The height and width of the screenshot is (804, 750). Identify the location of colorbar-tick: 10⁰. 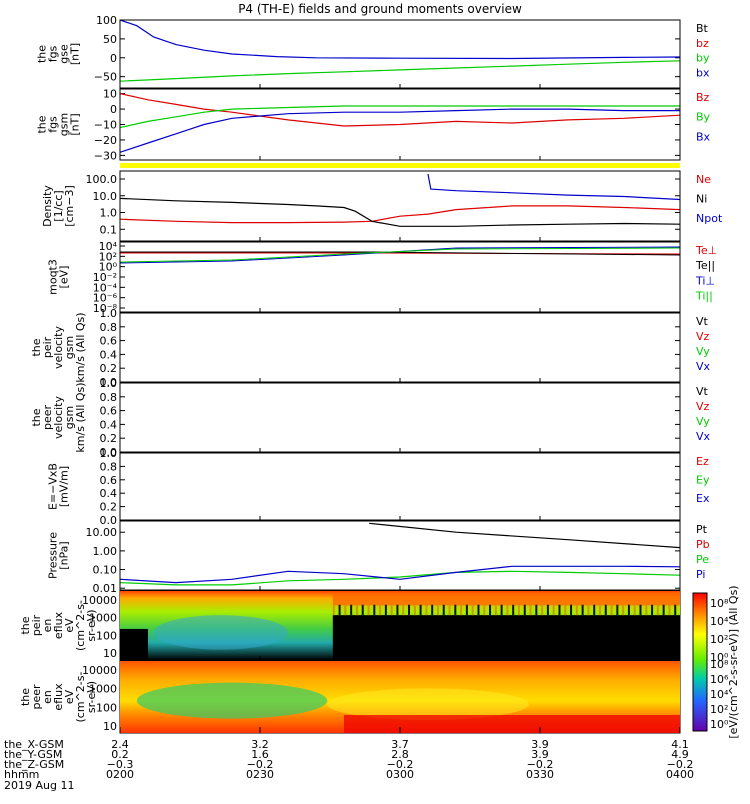
(719, 724).